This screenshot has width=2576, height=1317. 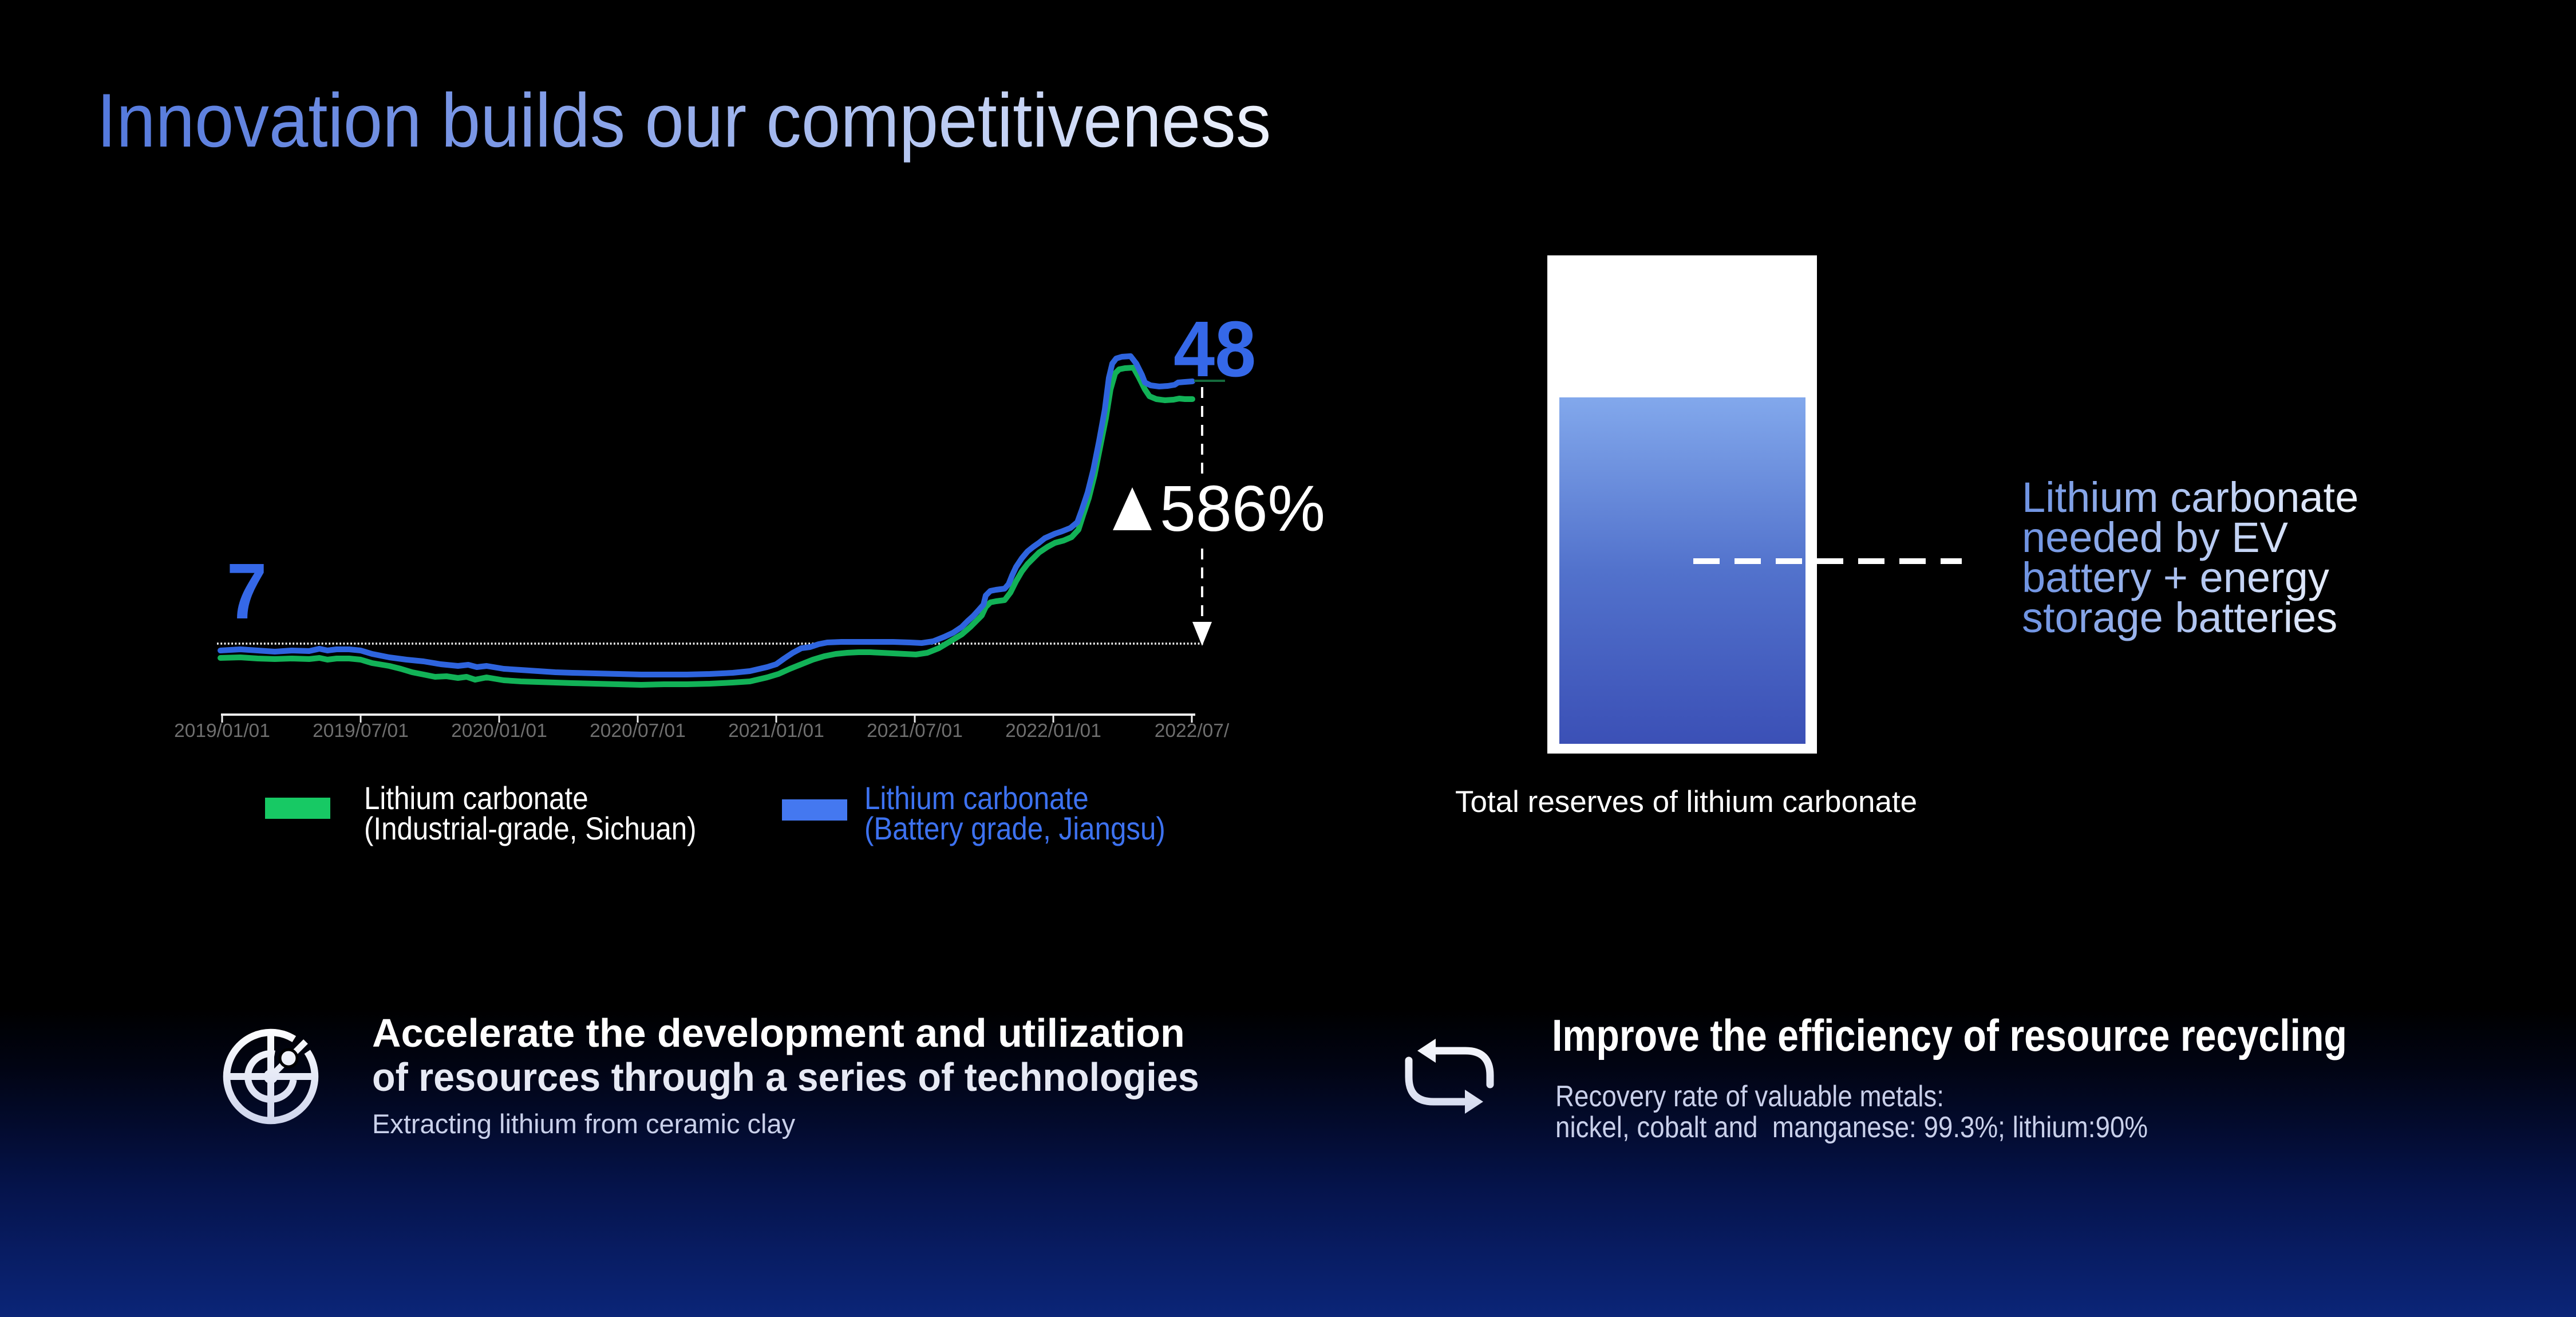 I want to click on svg-text: storage batteries, so click(x=2179, y=617).